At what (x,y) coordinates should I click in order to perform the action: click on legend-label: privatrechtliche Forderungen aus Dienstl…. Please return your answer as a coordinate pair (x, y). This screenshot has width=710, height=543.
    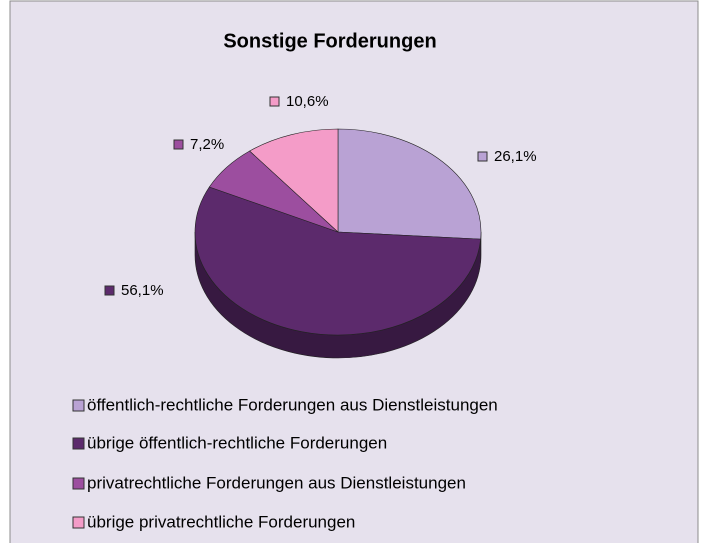
    Looking at the image, I should click on (276, 482).